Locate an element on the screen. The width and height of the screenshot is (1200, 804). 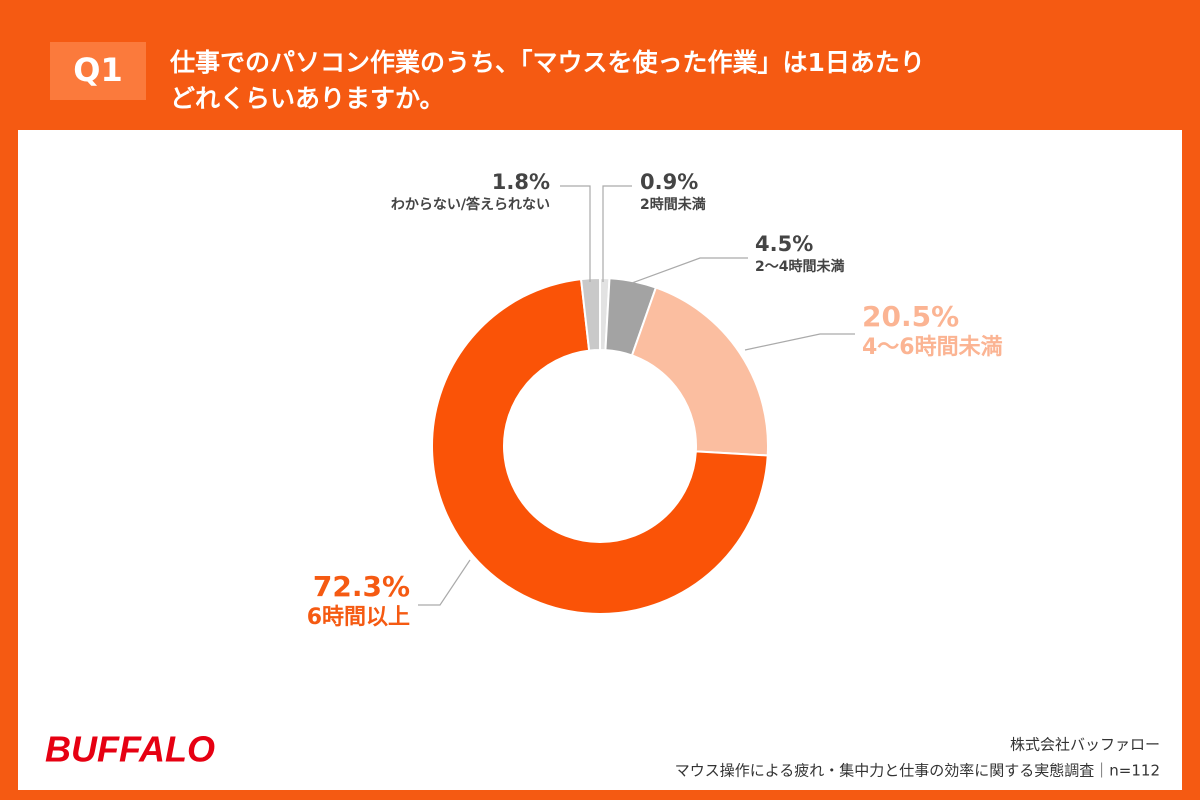
badge: Q1 is located at coordinates (97, 70).